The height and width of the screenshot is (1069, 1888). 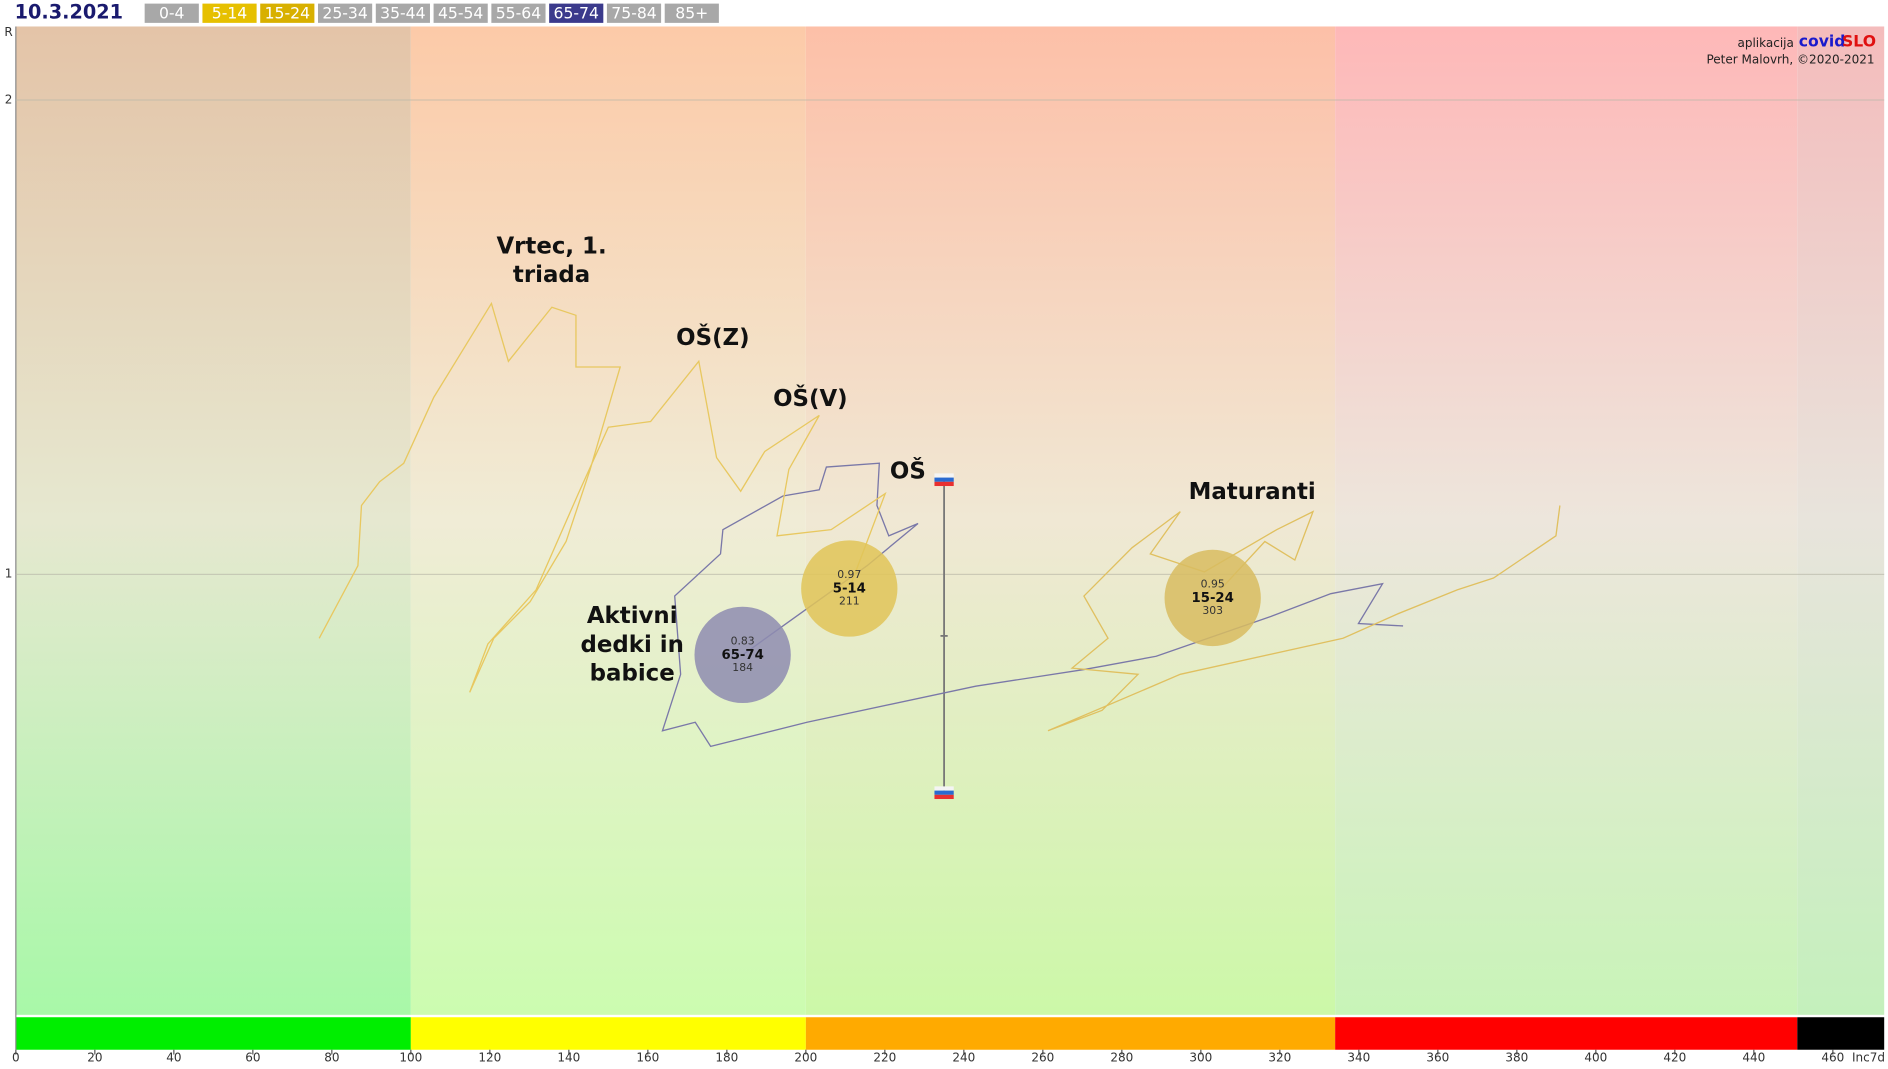 I want to click on x-tick-label: 100, so click(x=410, y=1058).